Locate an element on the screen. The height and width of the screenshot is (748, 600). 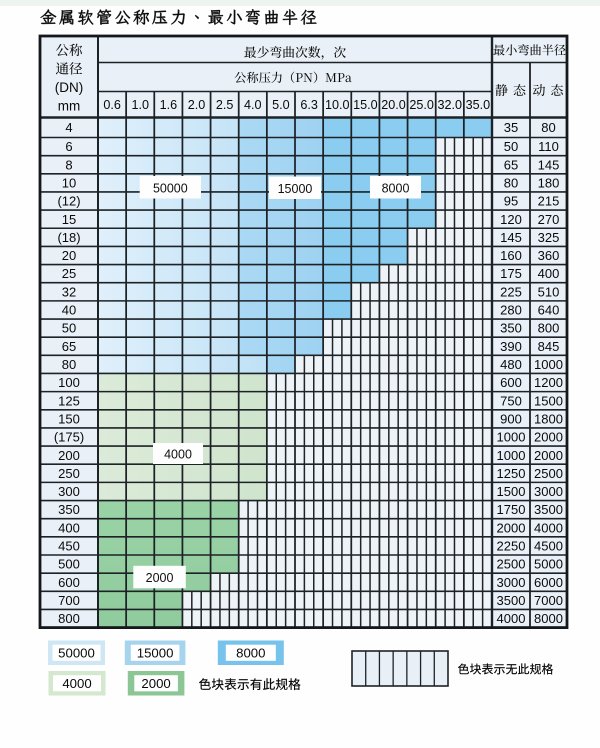
svg-text: 700 is located at coordinates (69, 600).